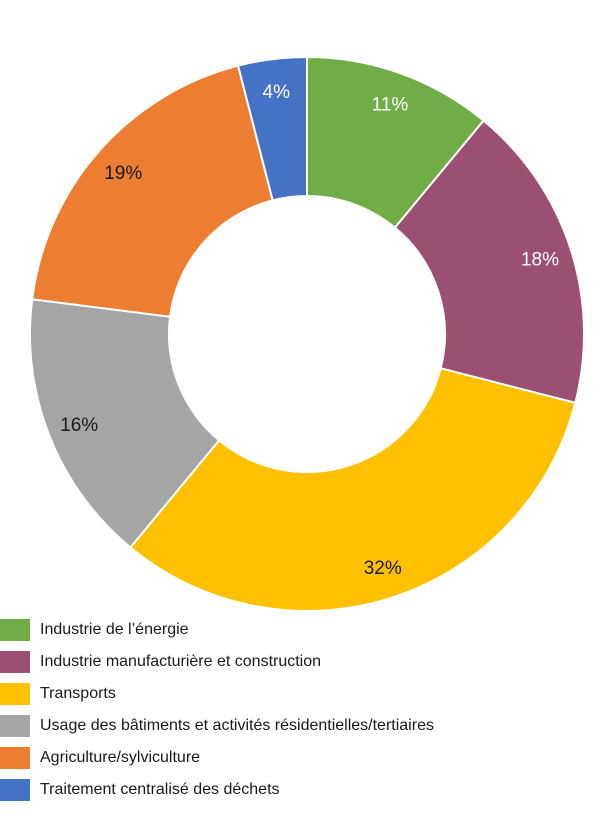 The height and width of the screenshot is (817, 598). I want to click on legend-item-5: Traitement centralisé des déchets, so click(140, 790).